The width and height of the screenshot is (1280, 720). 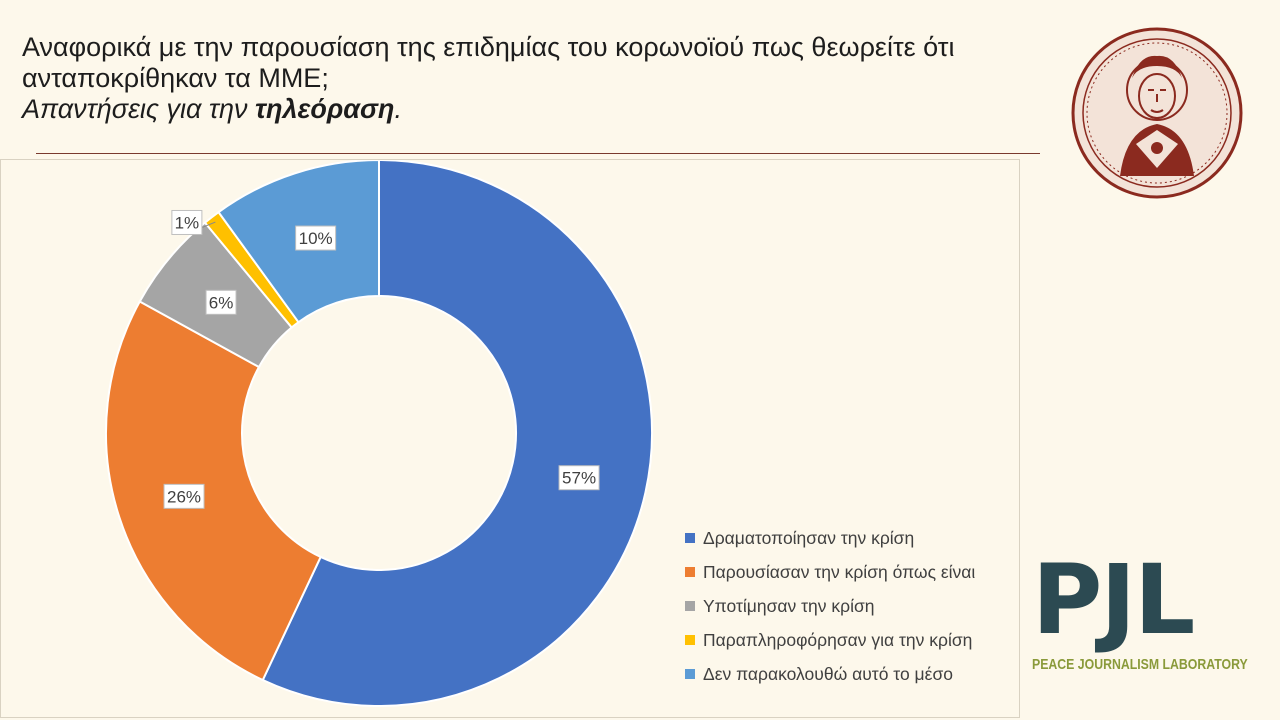 I want to click on legend-label: Παραπληροφόρησαν για την κρίση, so click(x=838, y=639).